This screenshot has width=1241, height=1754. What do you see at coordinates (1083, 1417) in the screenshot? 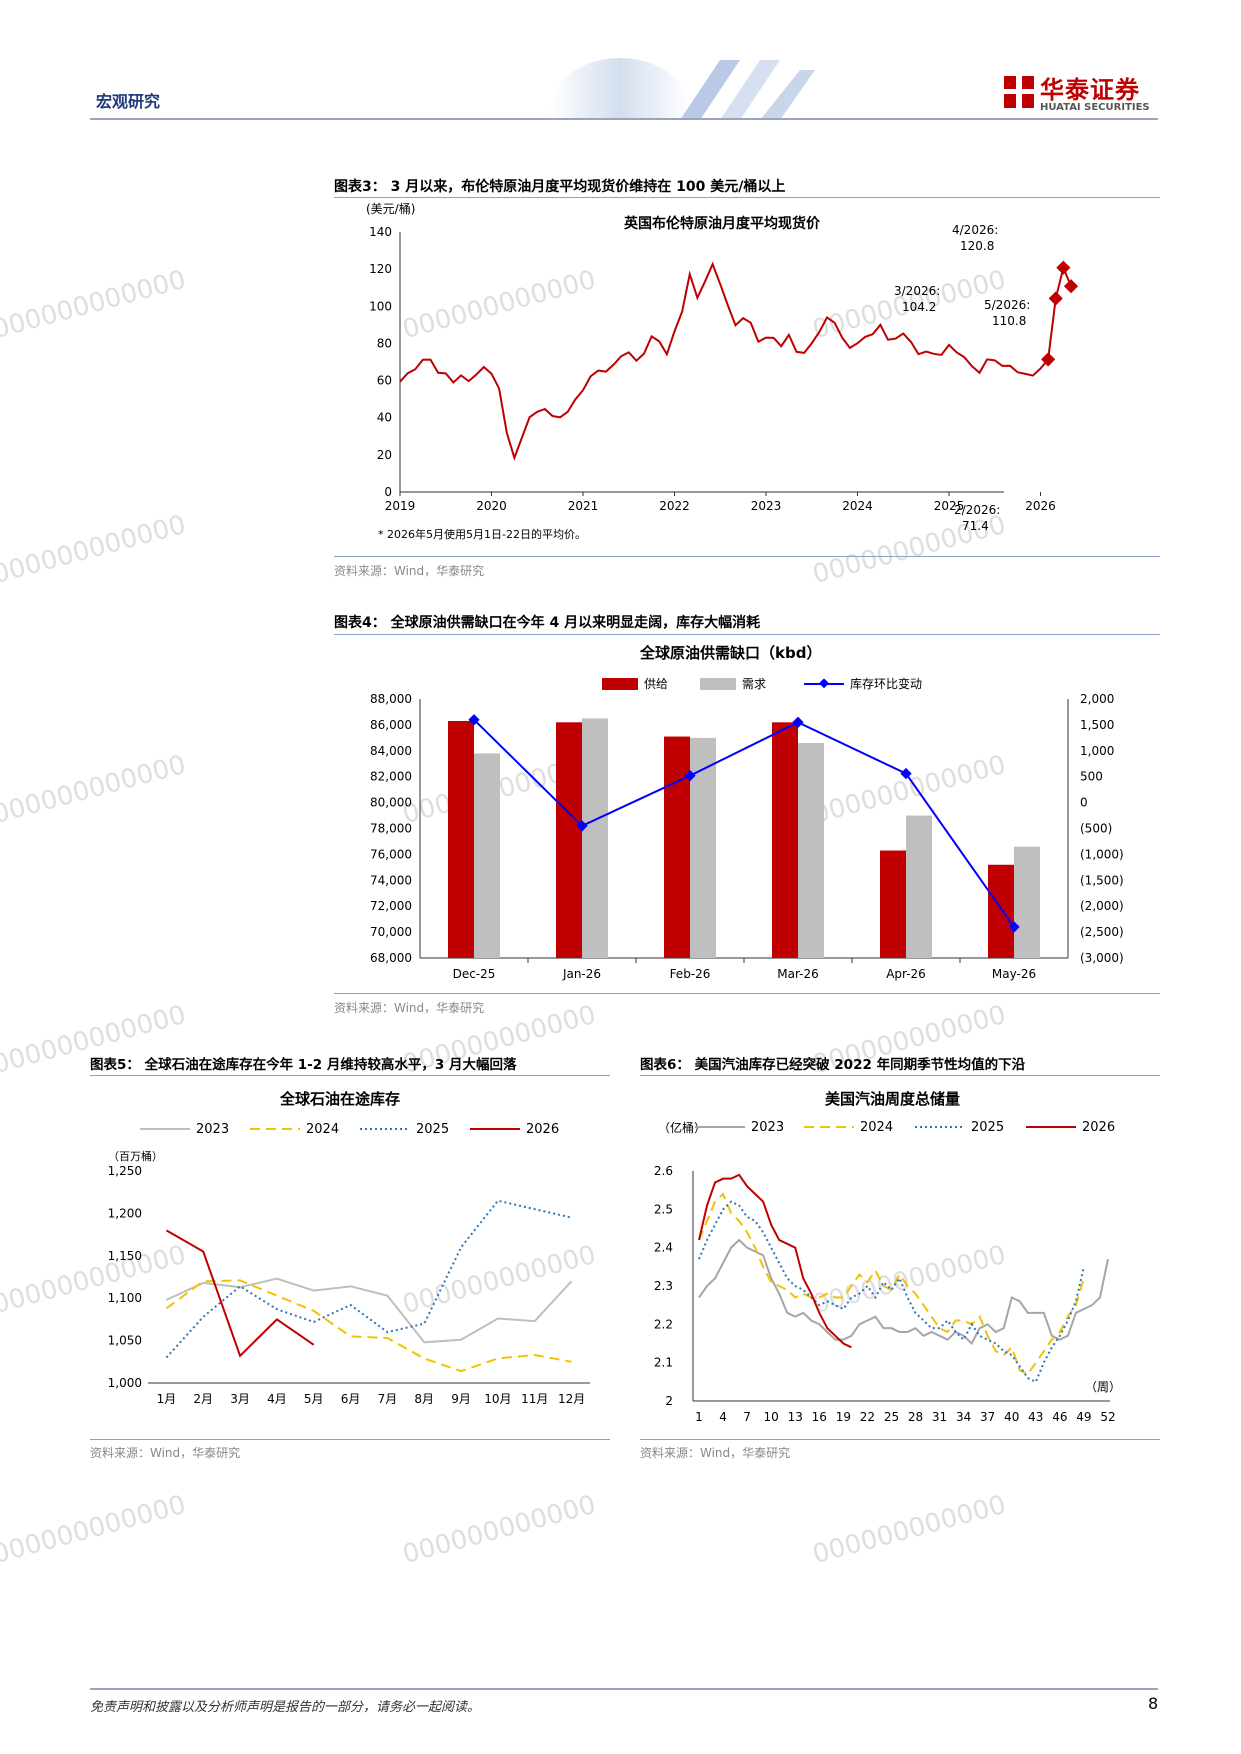
I see `x-tick-label: 49` at bounding box center [1083, 1417].